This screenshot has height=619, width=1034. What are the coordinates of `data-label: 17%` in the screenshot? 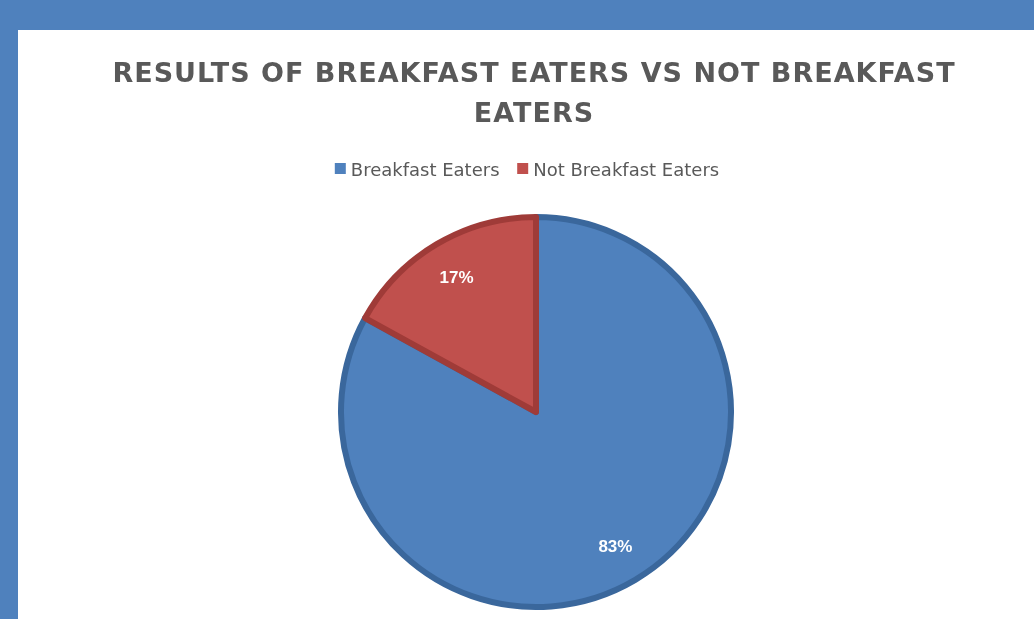 It's located at (456, 278).